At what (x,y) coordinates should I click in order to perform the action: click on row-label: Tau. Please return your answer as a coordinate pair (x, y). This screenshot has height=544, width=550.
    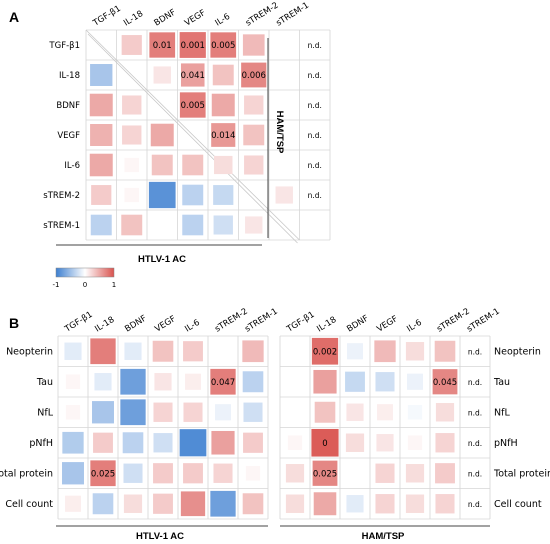
    Looking at the image, I should click on (501, 382).